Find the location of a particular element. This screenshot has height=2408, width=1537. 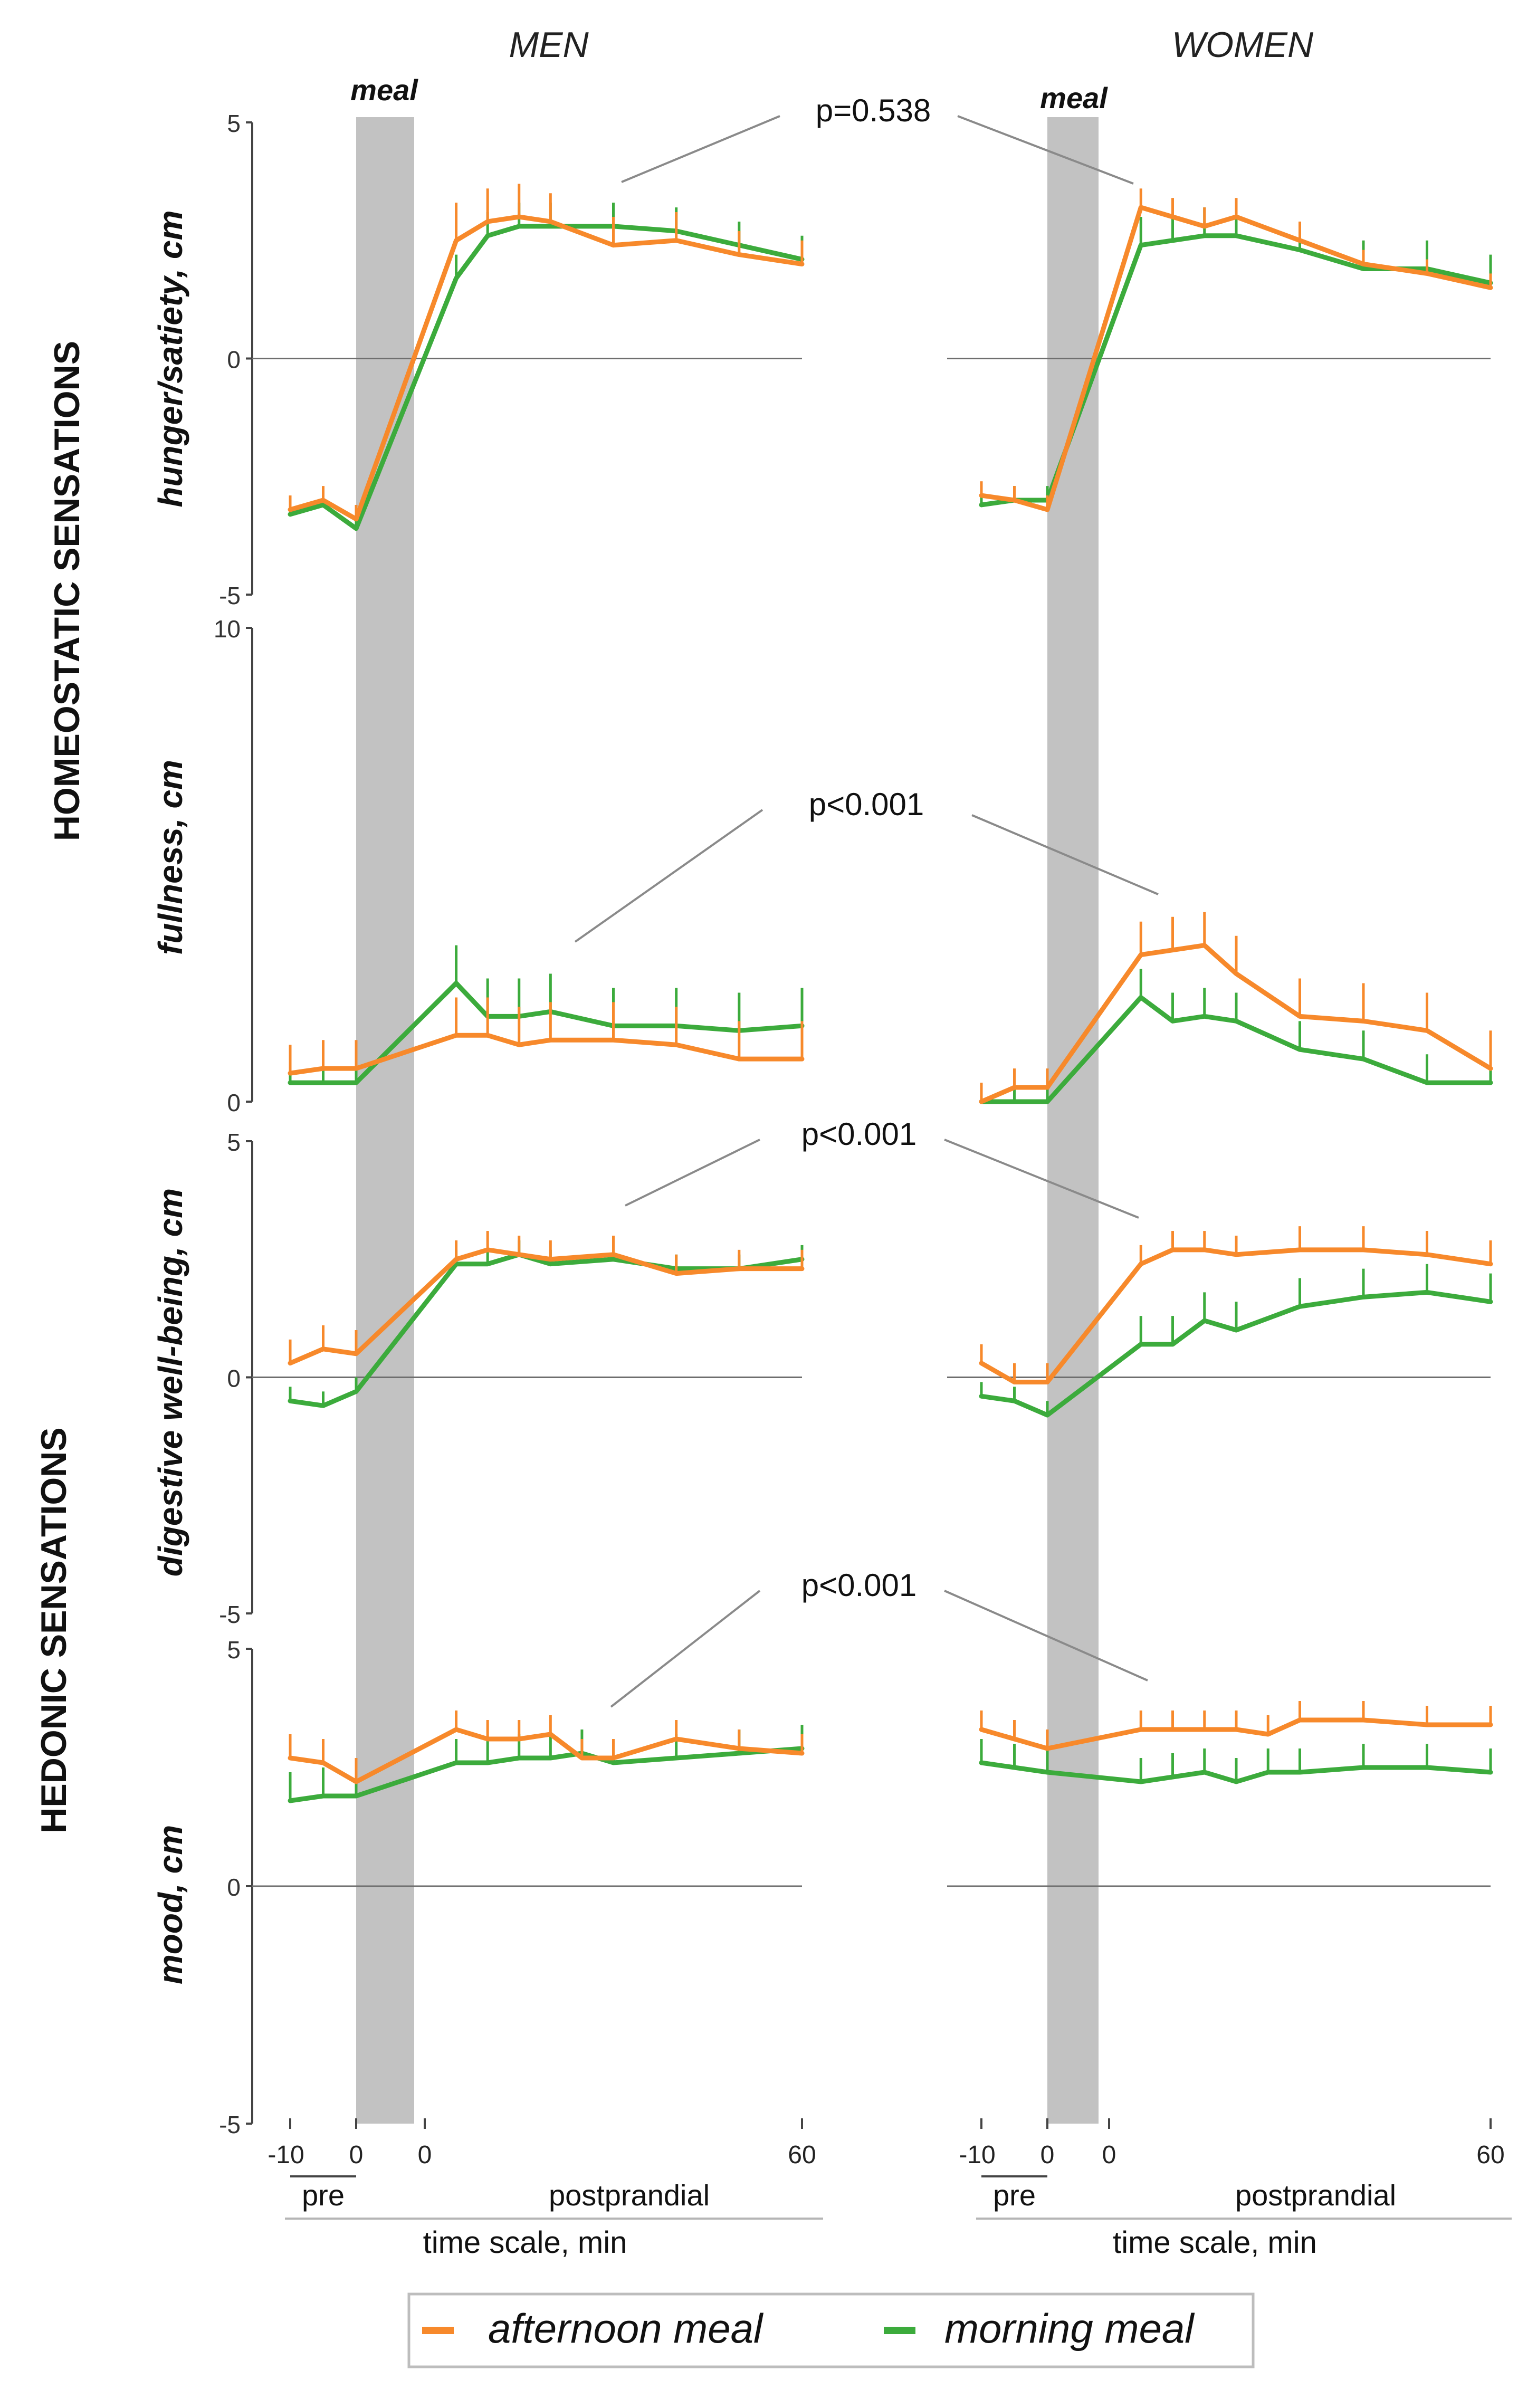

ylabel-hunger: hunger/satiety, cm is located at coordinates (170, 358).